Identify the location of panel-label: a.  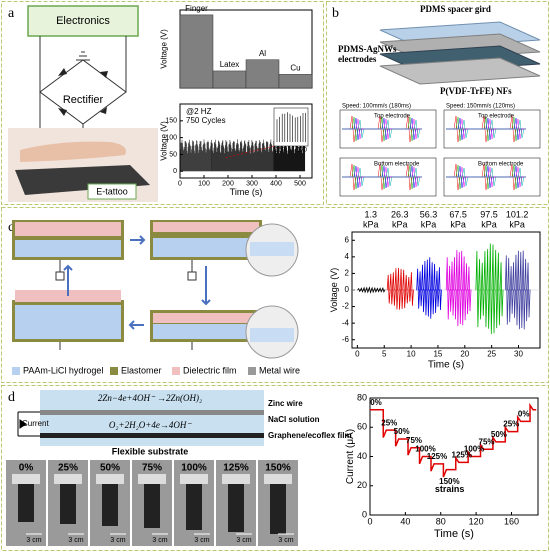
(11, 13).